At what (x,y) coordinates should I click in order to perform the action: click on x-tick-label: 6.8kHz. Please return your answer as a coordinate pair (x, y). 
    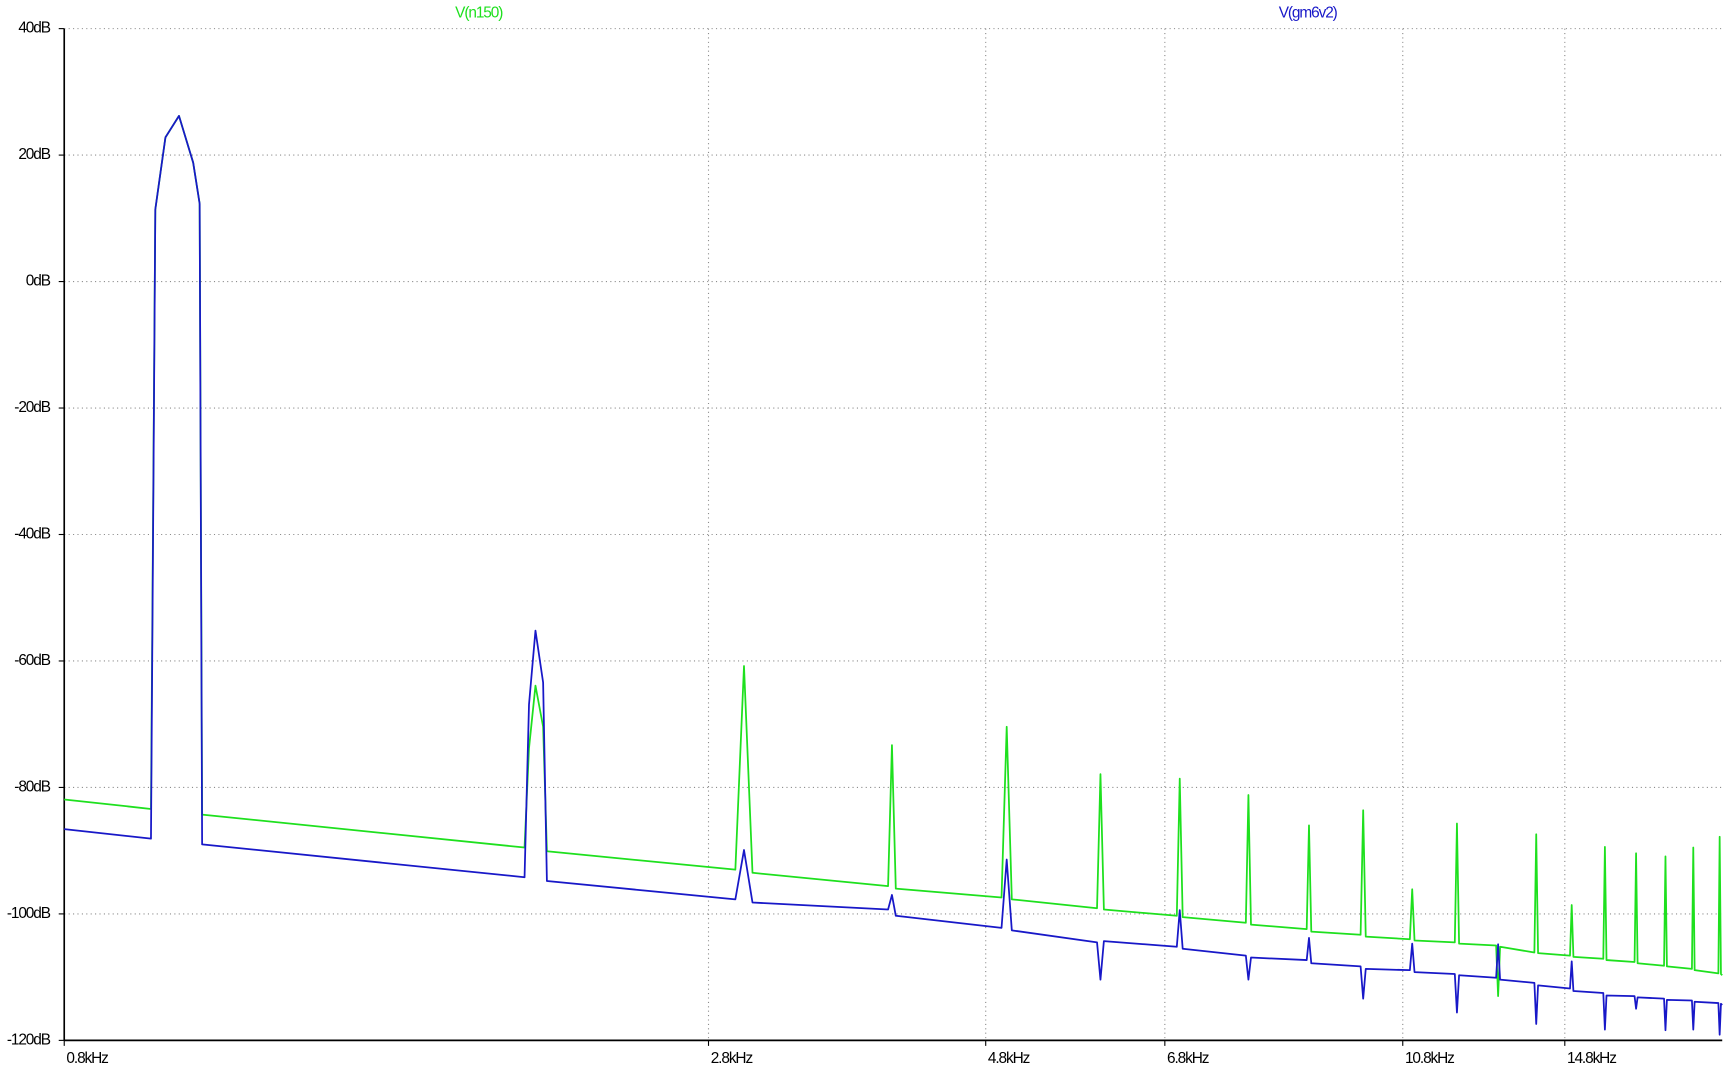
    Looking at the image, I should click on (1188, 1058).